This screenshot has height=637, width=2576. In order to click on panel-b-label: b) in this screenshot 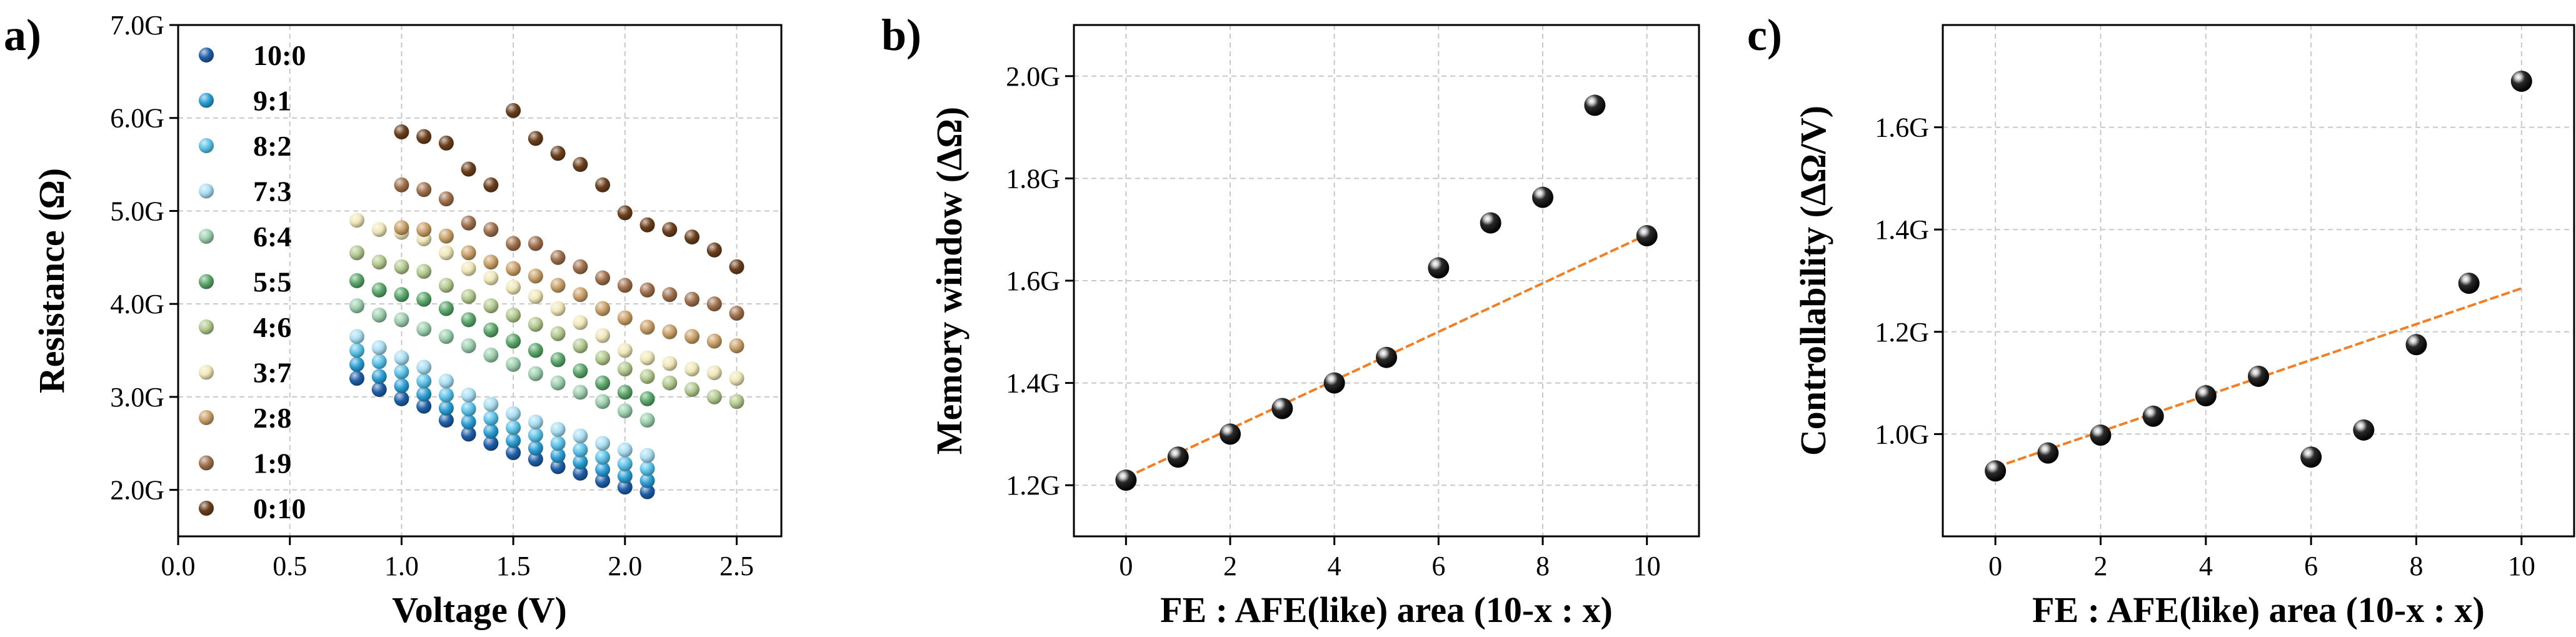, I will do `click(901, 35)`.